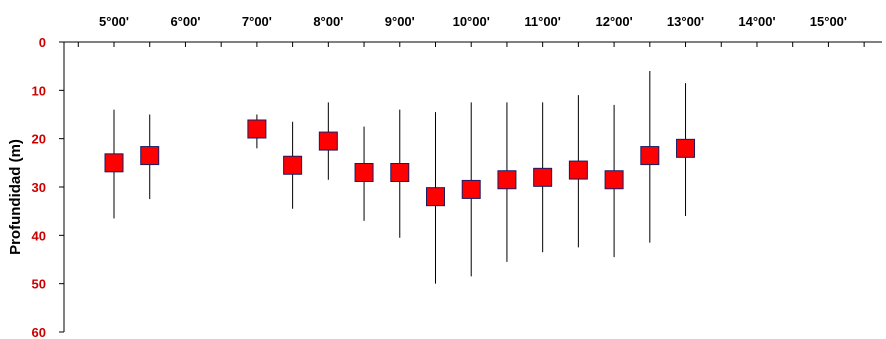 The width and height of the screenshot is (886, 339). I want to click on y-tick-label: 20, so click(39, 139).